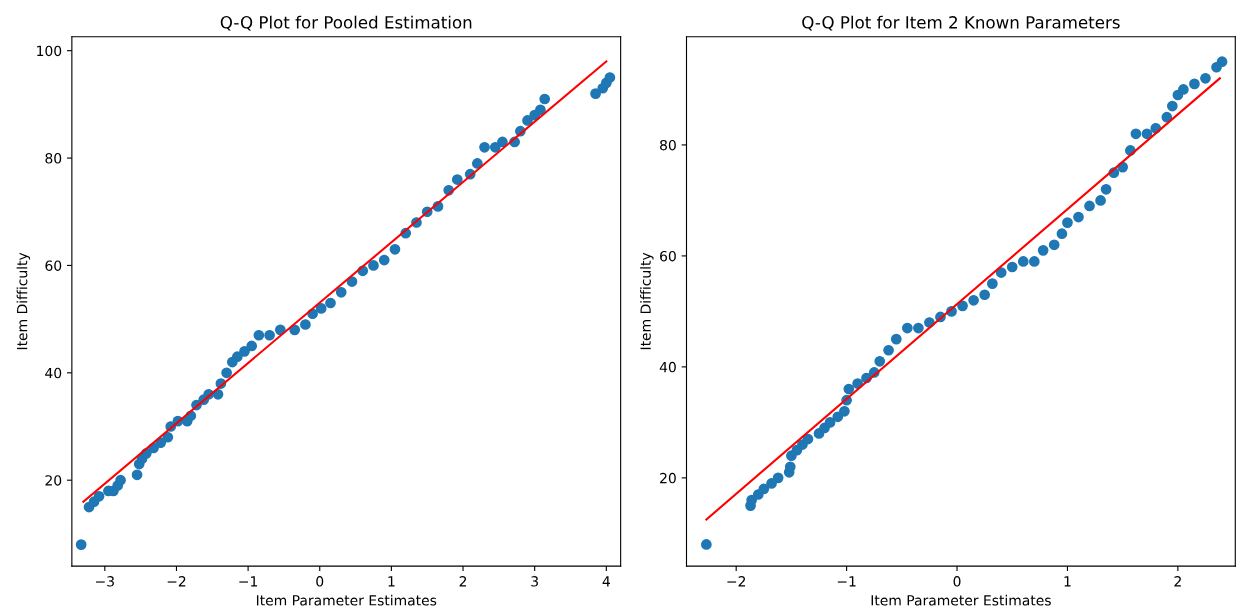 Image resolution: width=1239 pixels, height=612 pixels. I want to click on x-tick-label: 4, so click(606, 581).